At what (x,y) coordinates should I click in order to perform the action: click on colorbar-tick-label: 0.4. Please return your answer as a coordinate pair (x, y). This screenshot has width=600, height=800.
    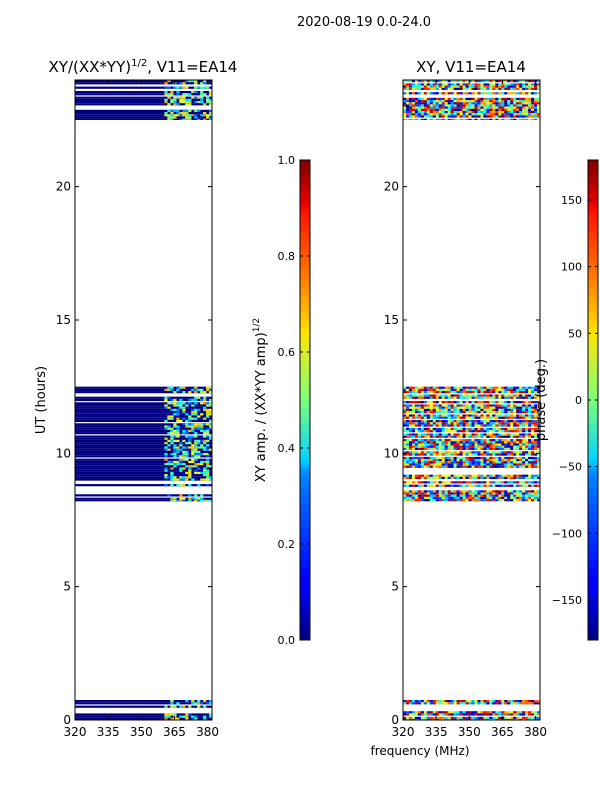
    Looking at the image, I should click on (287, 448).